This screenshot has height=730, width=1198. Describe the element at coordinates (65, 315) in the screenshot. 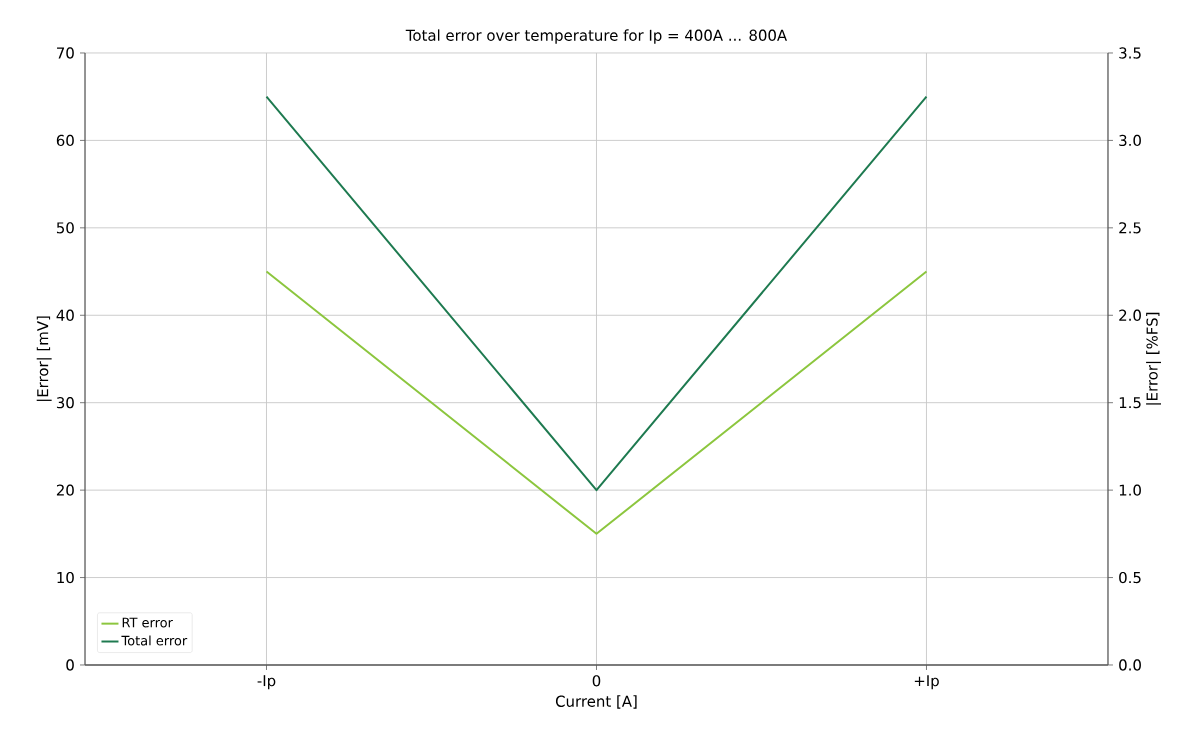

I see `y-tick-label: 40` at that location.